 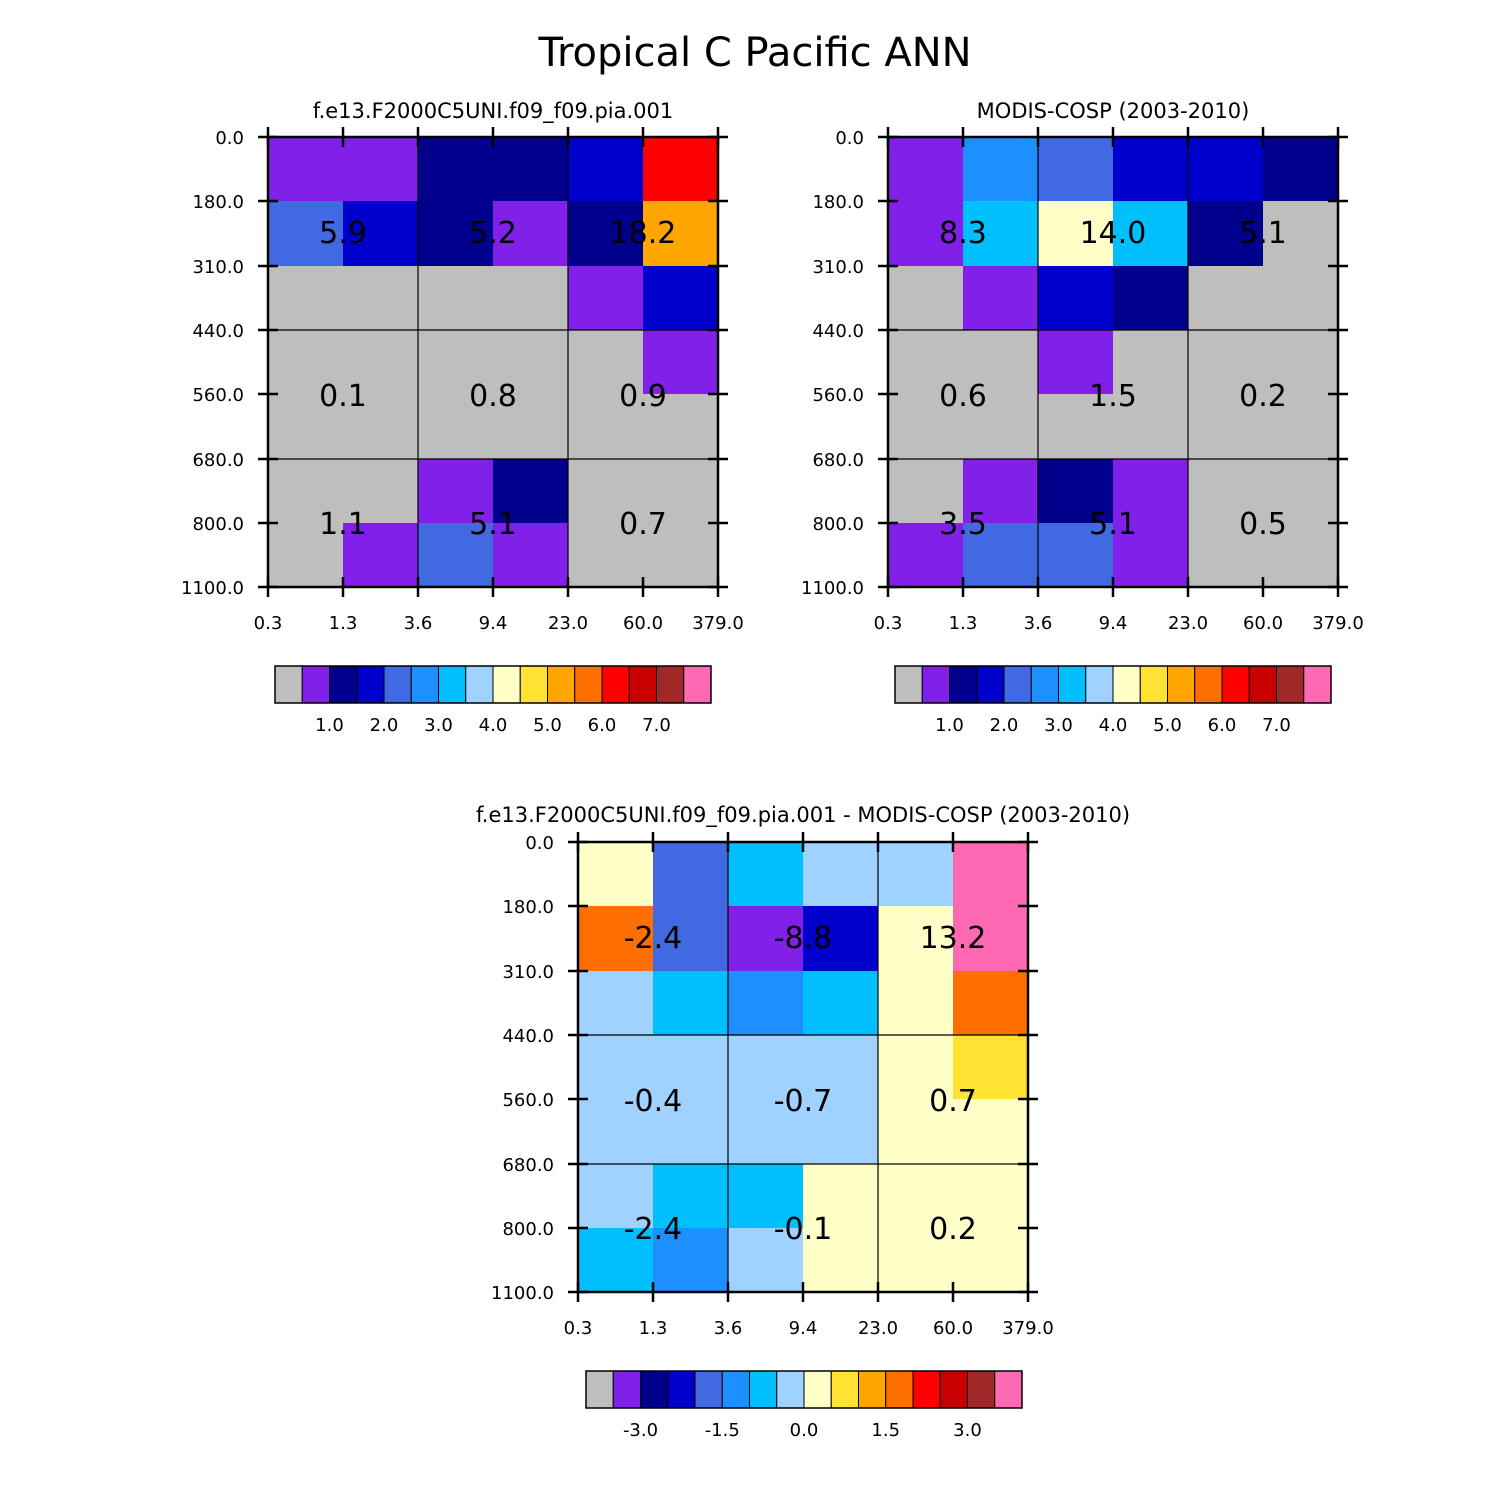 What do you see at coordinates (953, 938) in the screenshot?
I see `group-value-label: 13.2` at bounding box center [953, 938].